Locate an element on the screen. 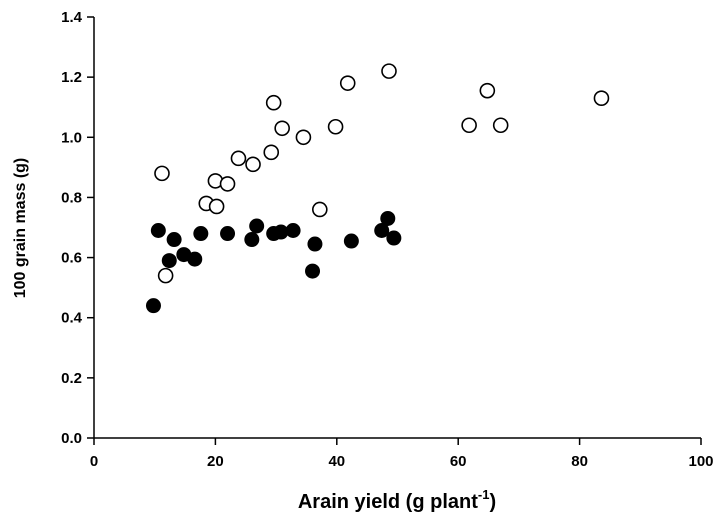 The width and height of the screenshot is (722, 518). y-tick-label-3: 0.6 is located at coordinates (71, 258).